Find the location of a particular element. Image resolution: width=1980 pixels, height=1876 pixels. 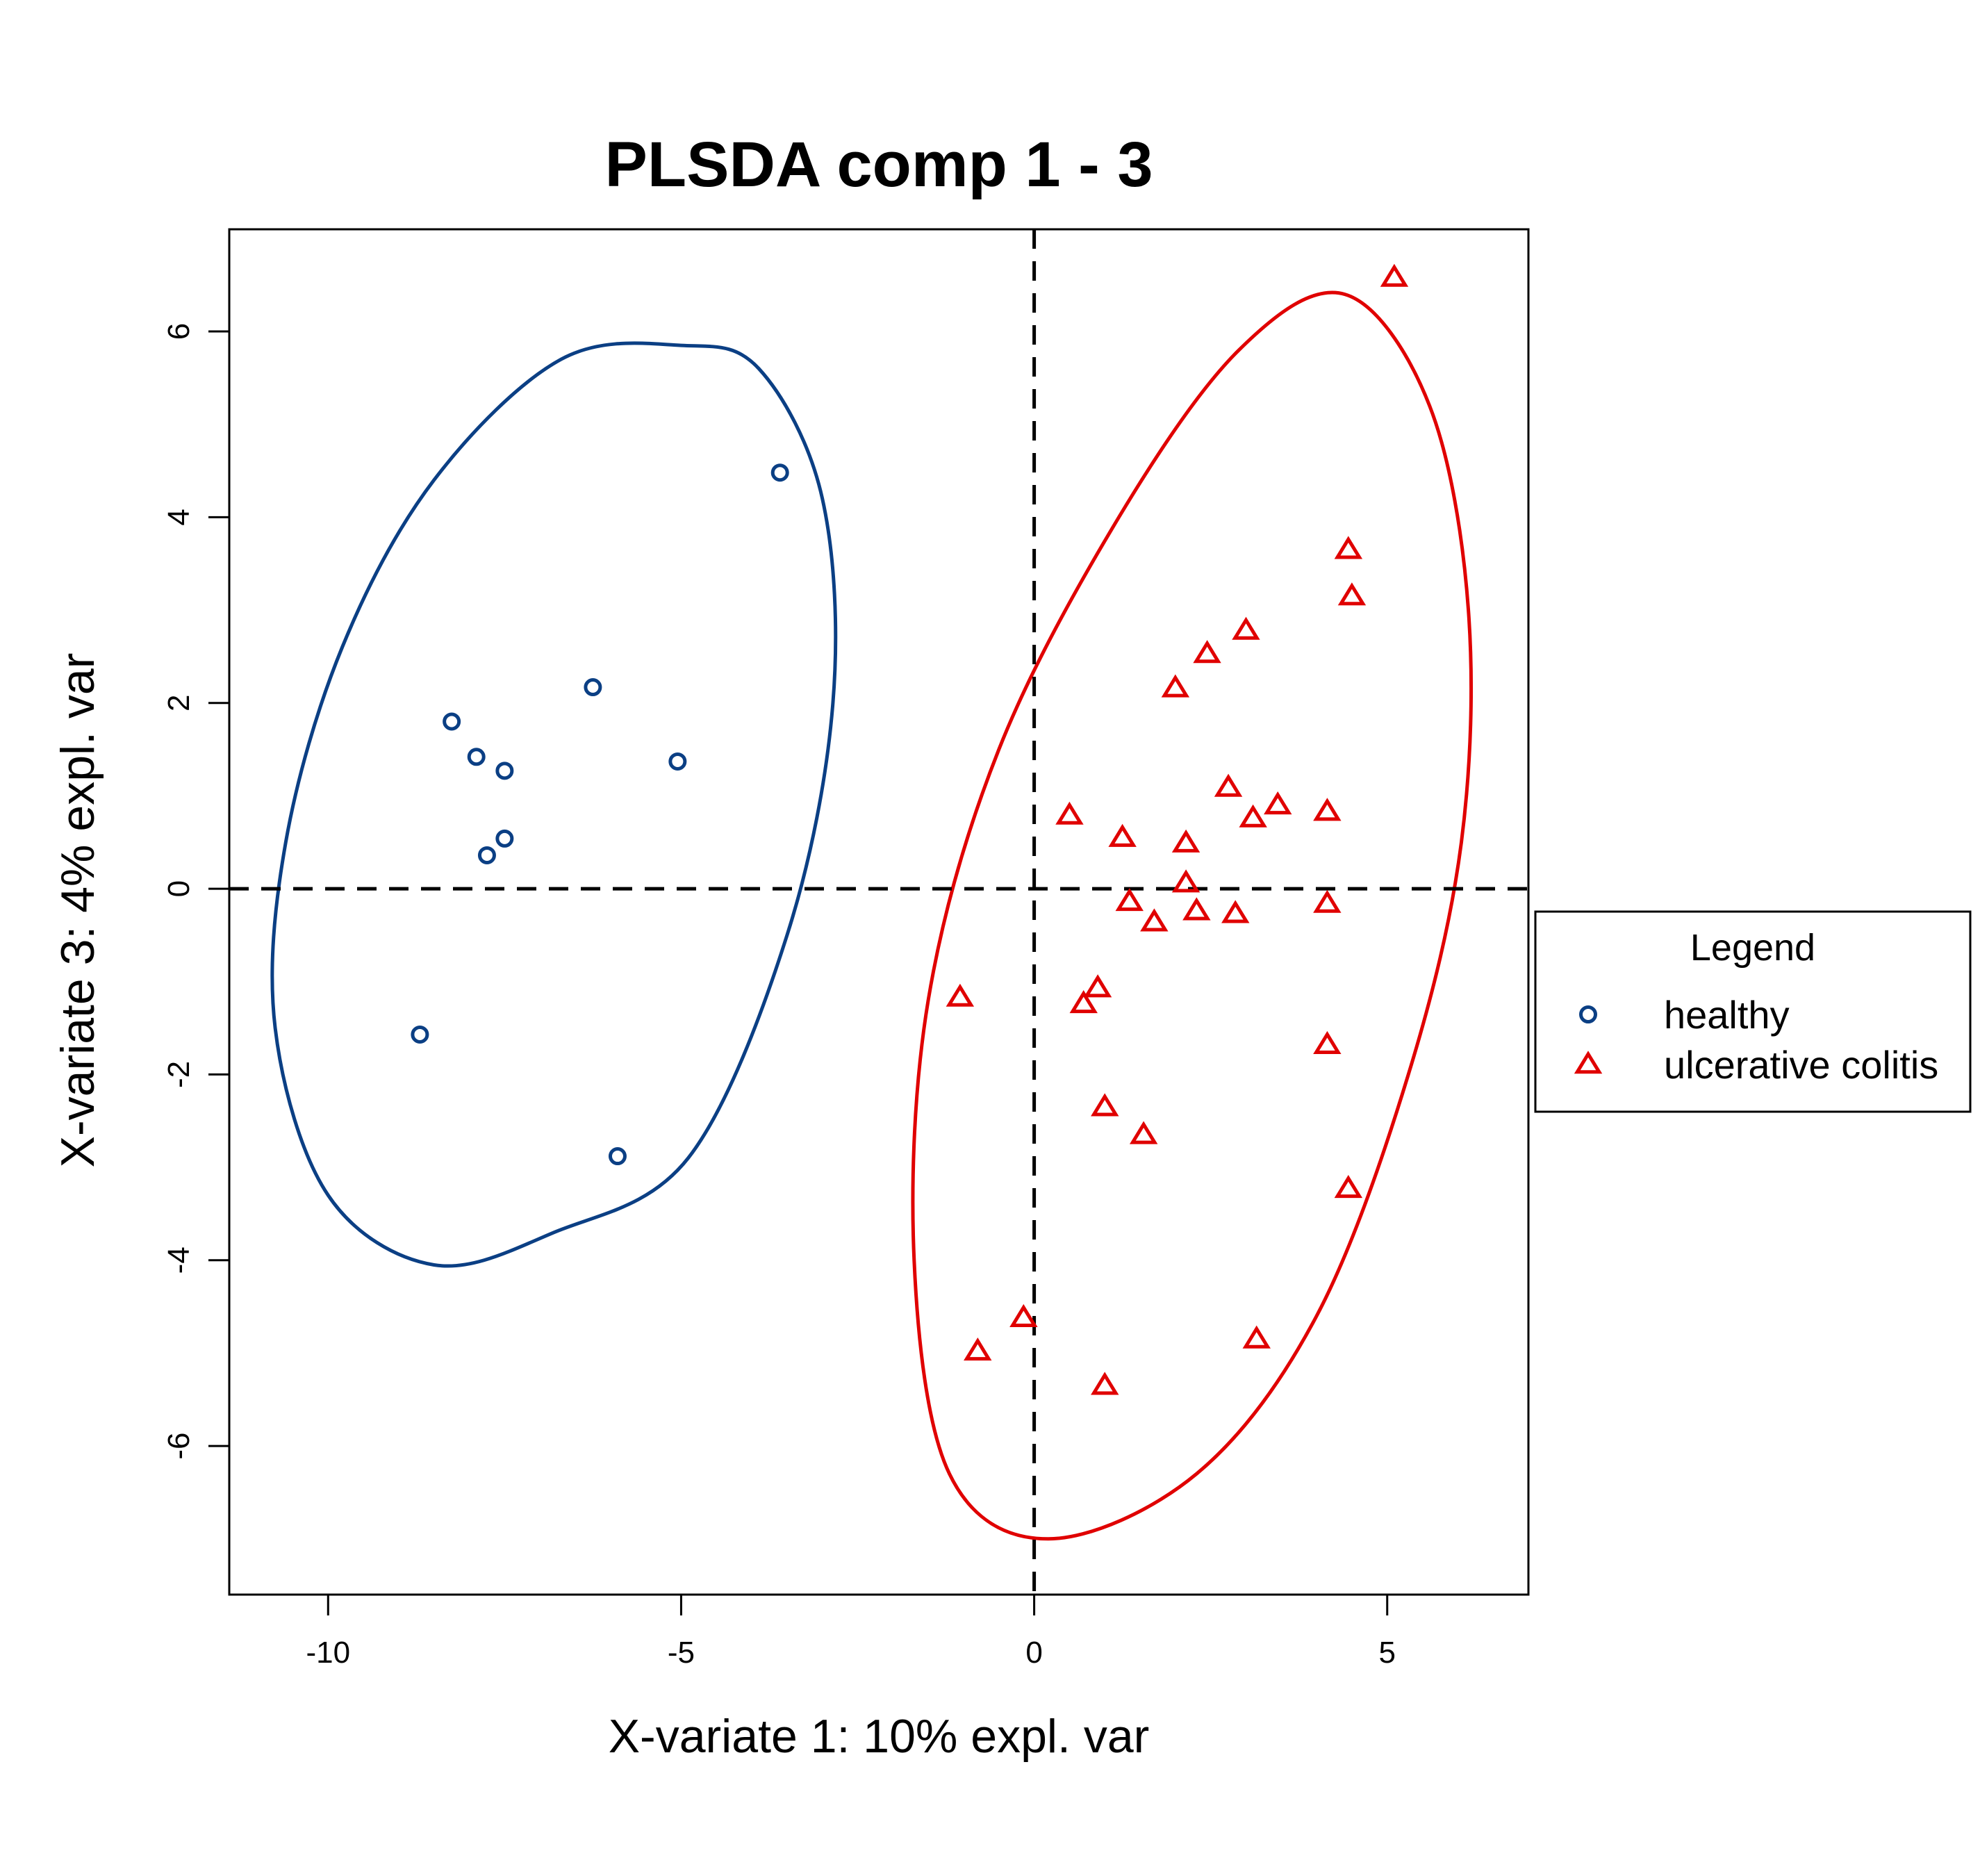

legend-box is located at coordinates (1753, 1011).